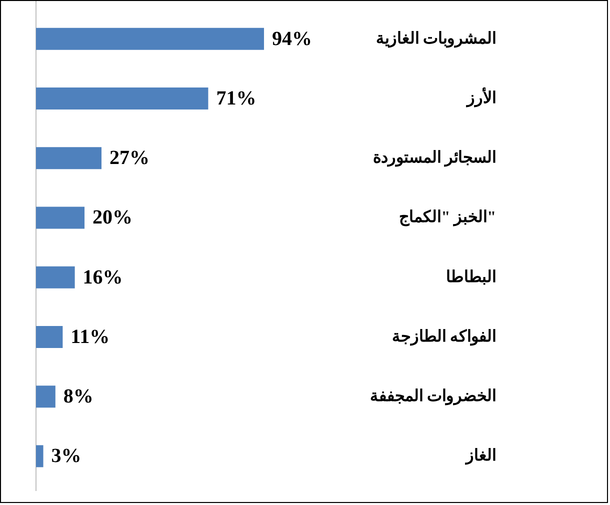 This screenshot has height=505, width=610. What do you see at coordinates (112, 217) in the screenshot?
I see `data-label: 20%` at bounding box center [112, 217].